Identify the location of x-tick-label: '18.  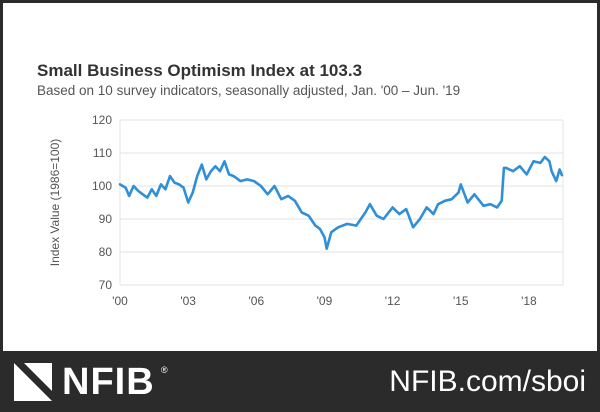
(529, 301).